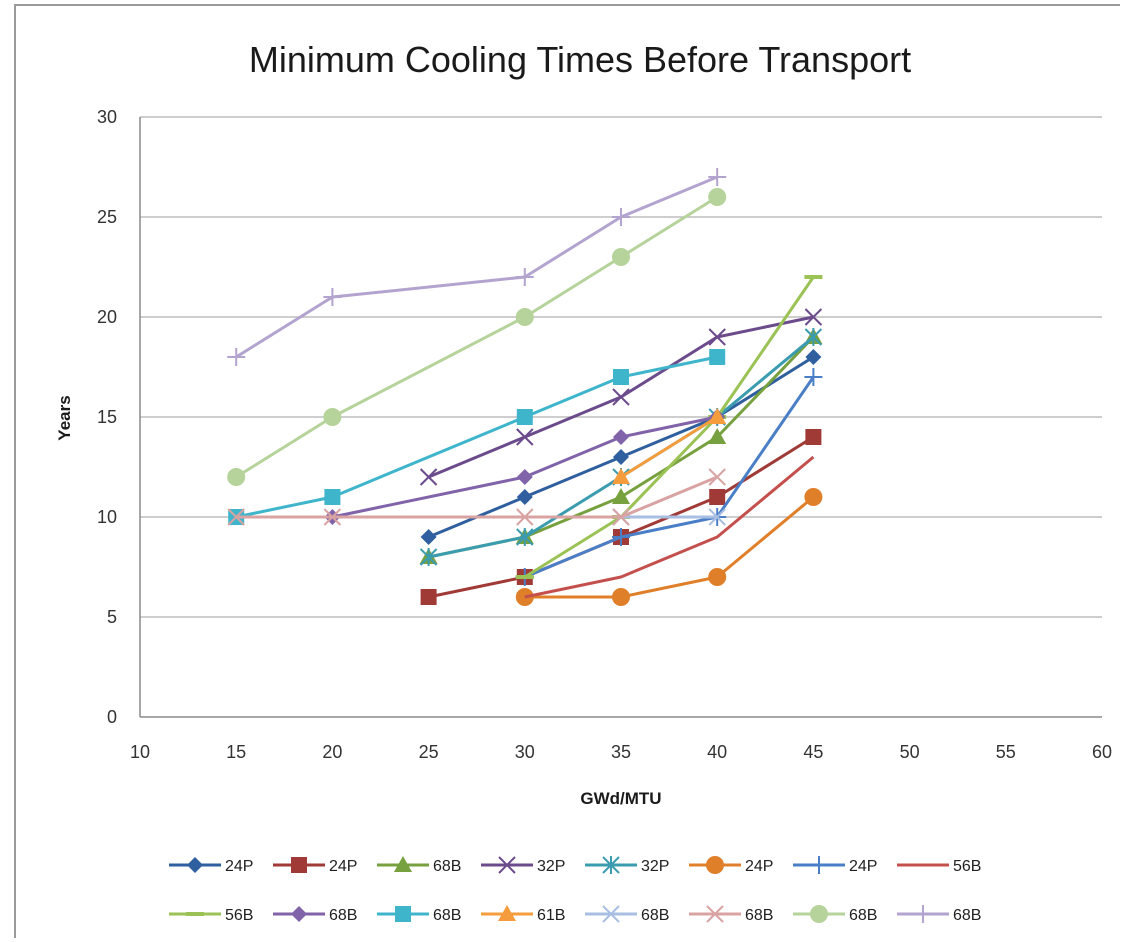  I want to click on x-tick-label: 55, so click(1006, 752).